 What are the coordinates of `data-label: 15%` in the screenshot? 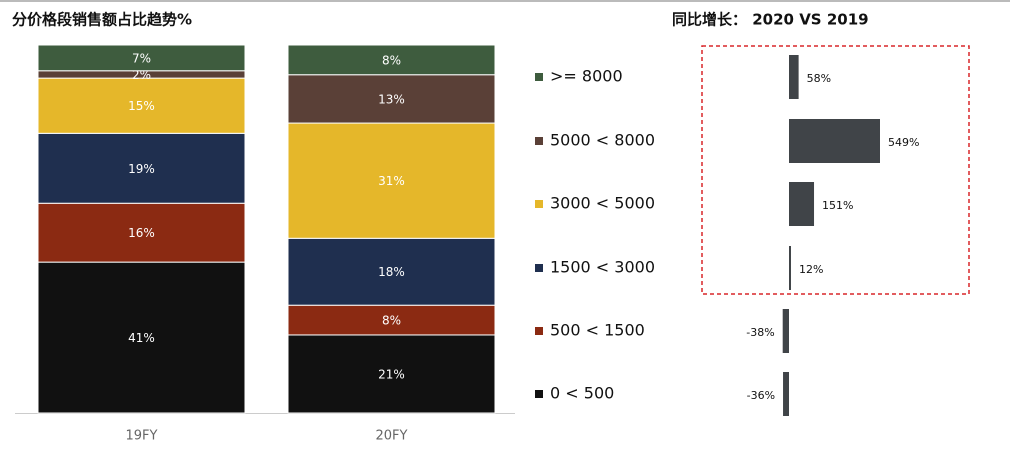 It's located at (141, 106).